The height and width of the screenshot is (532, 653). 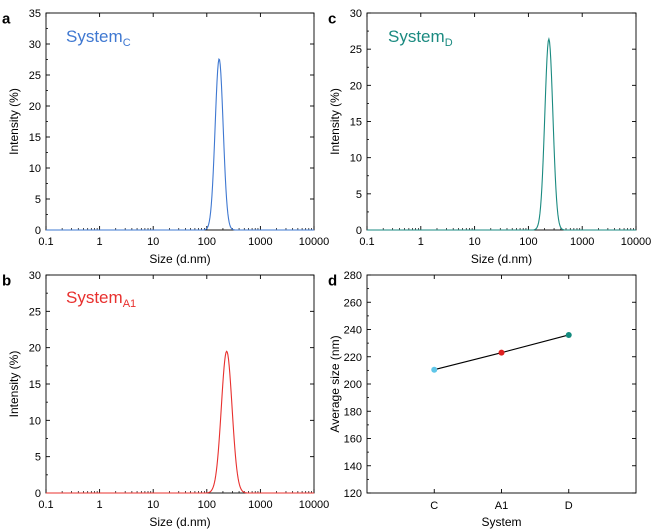 I want to click on y-tick-label: 160, so click(x=353, y=440).